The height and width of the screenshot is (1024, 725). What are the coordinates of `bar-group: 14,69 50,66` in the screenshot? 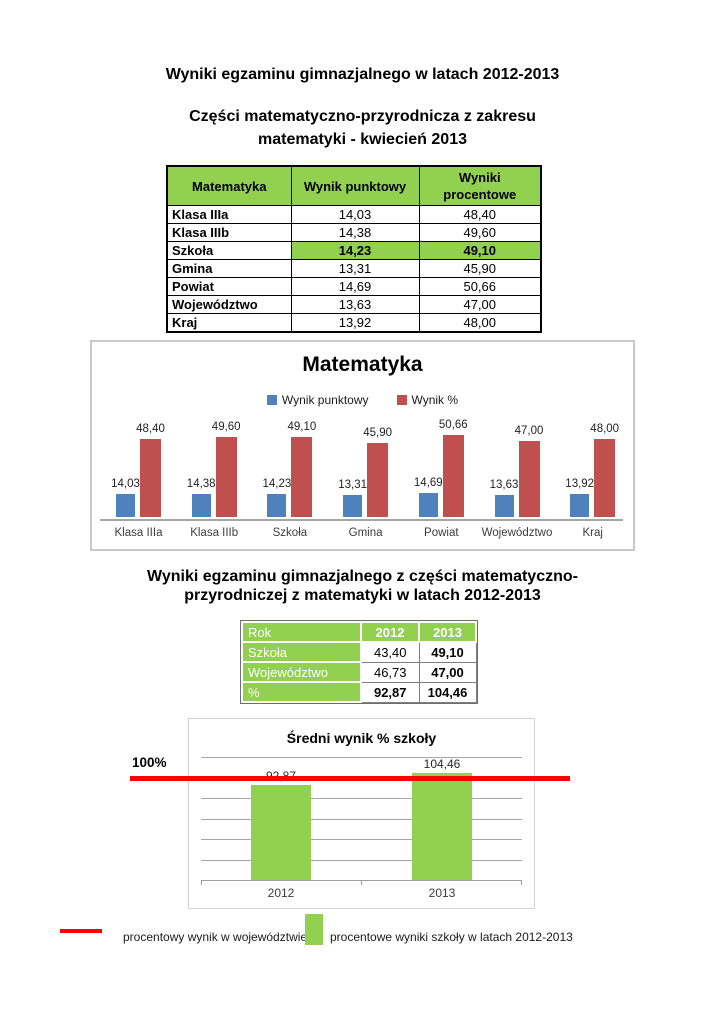 It's located at (441, 468).